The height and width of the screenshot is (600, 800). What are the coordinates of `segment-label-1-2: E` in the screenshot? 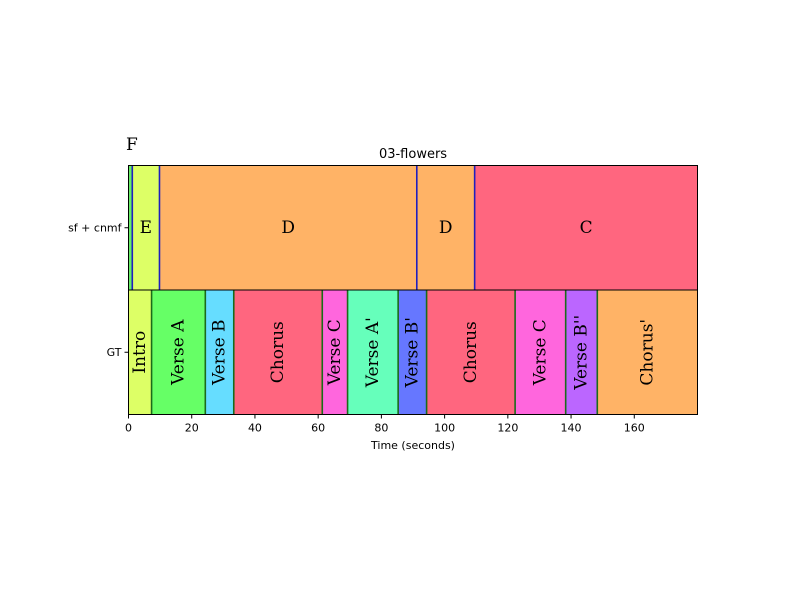 It's located at (146, 228).